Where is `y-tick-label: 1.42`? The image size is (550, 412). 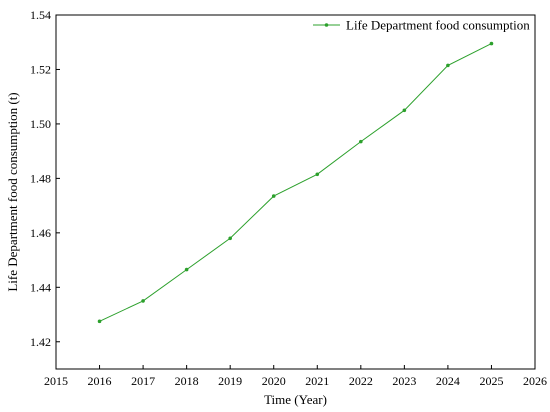 y-tick-label: 1.42 is located at coordinates (40, 342).